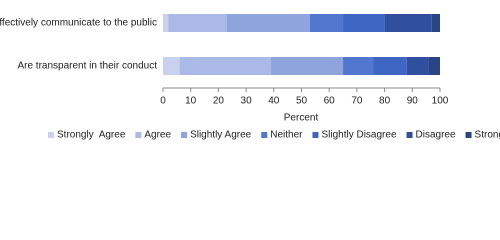 Image resolution: width=500 pixels, height=240 pixels. Describe the element at coordinates (87, 66) in the screenshot. I see `y-tick-label: Are transparent in their conduct` at that location.